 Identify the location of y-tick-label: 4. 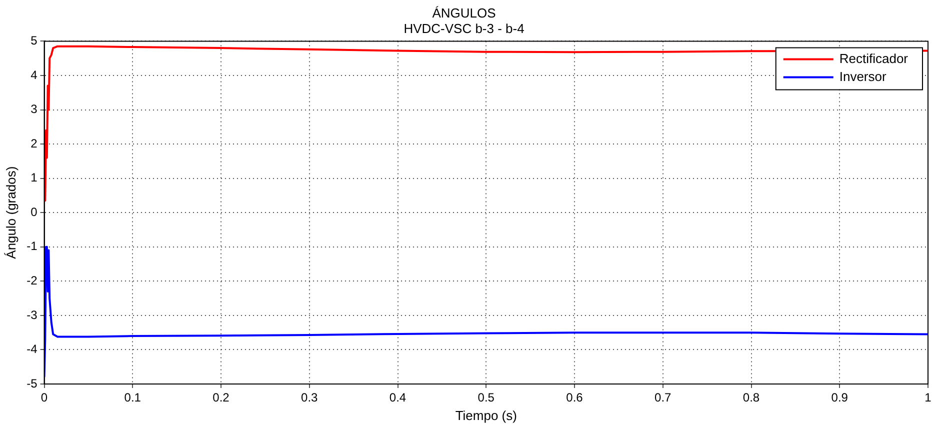
(34, 75).